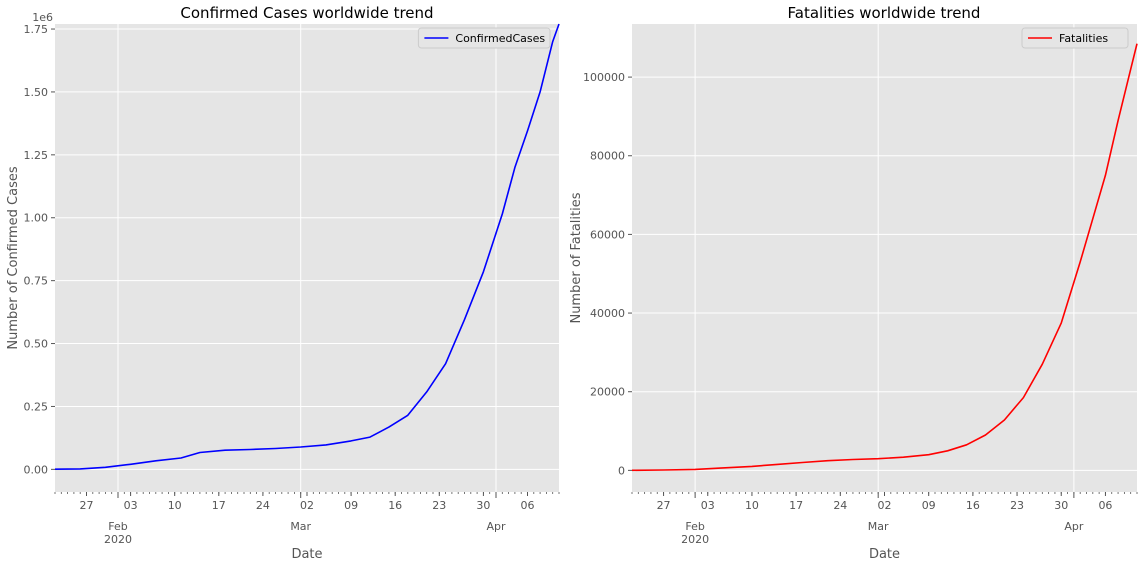  Describe the element at coordinates (884, 13) in the screenshot. I see `chart-title: Fatalities worldwide trend` at that location.